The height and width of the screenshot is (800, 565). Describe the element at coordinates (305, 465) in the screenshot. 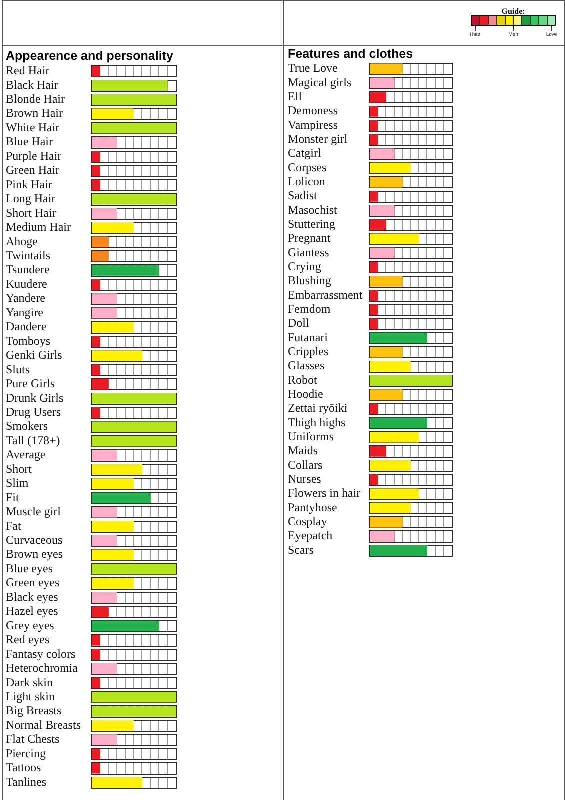

I see `y-tick-label: Collars` at that location.